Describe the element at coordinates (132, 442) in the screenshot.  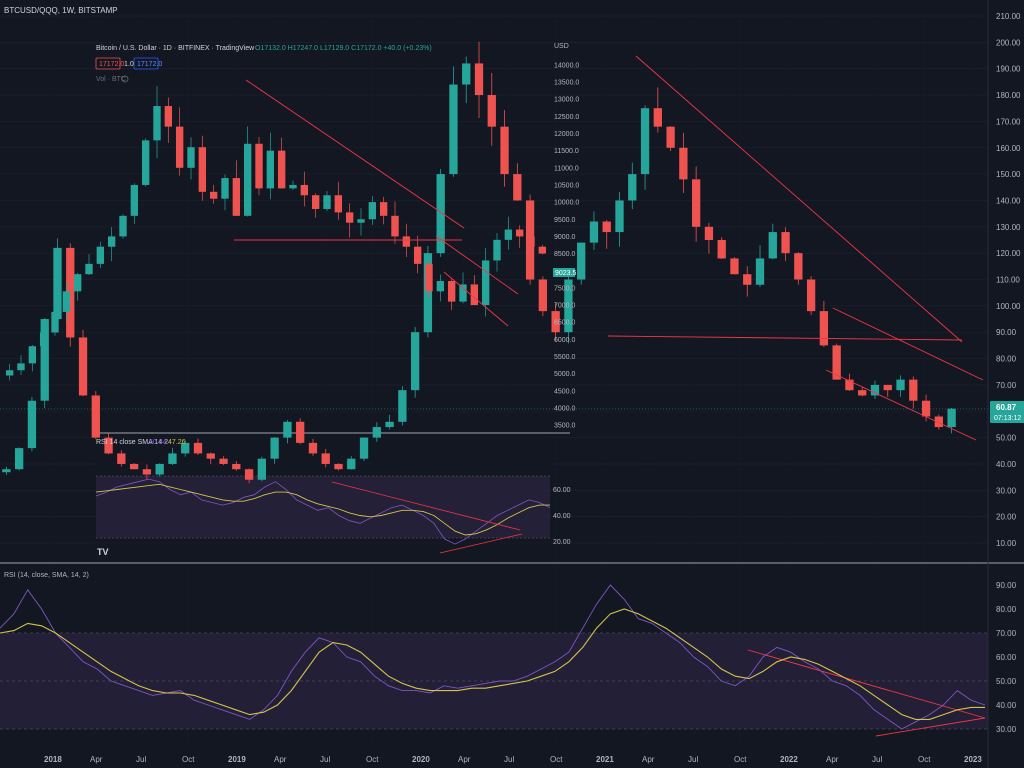
I see `inset-rsi-label: RSI 14 close SMA 14 2` at that location.